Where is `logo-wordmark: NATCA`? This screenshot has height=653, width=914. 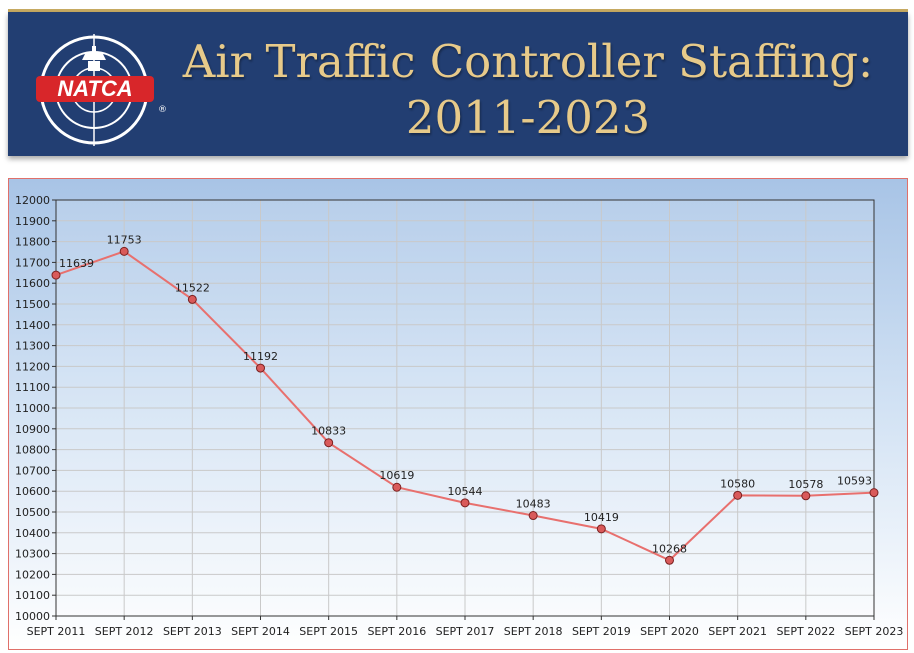
logo-wordmark: NATCA is located at coordinates (94, 88).